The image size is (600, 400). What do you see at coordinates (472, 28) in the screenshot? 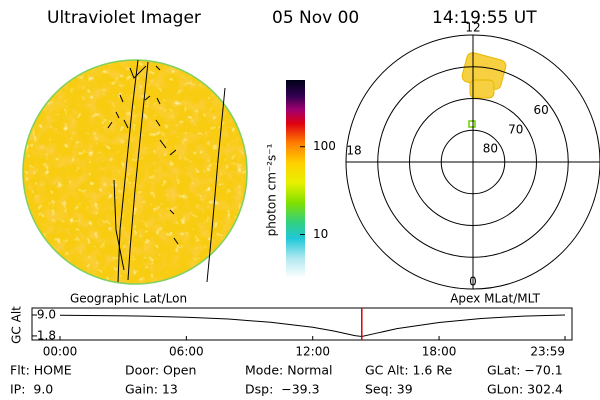
I see `mlt-label: 12` at bounding box center [472, 28].